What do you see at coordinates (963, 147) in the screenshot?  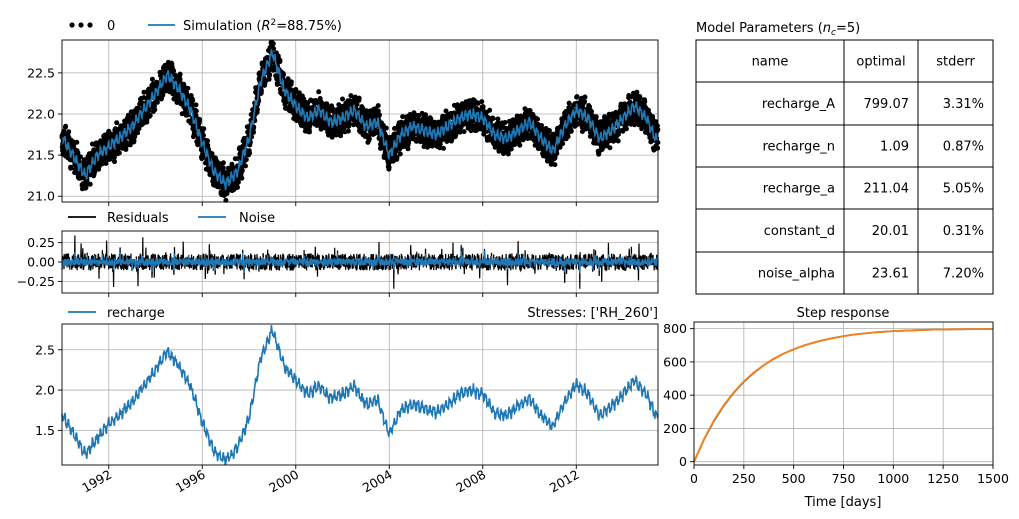 I see `table-value: 0.87%` at bounding box center [963, 147].